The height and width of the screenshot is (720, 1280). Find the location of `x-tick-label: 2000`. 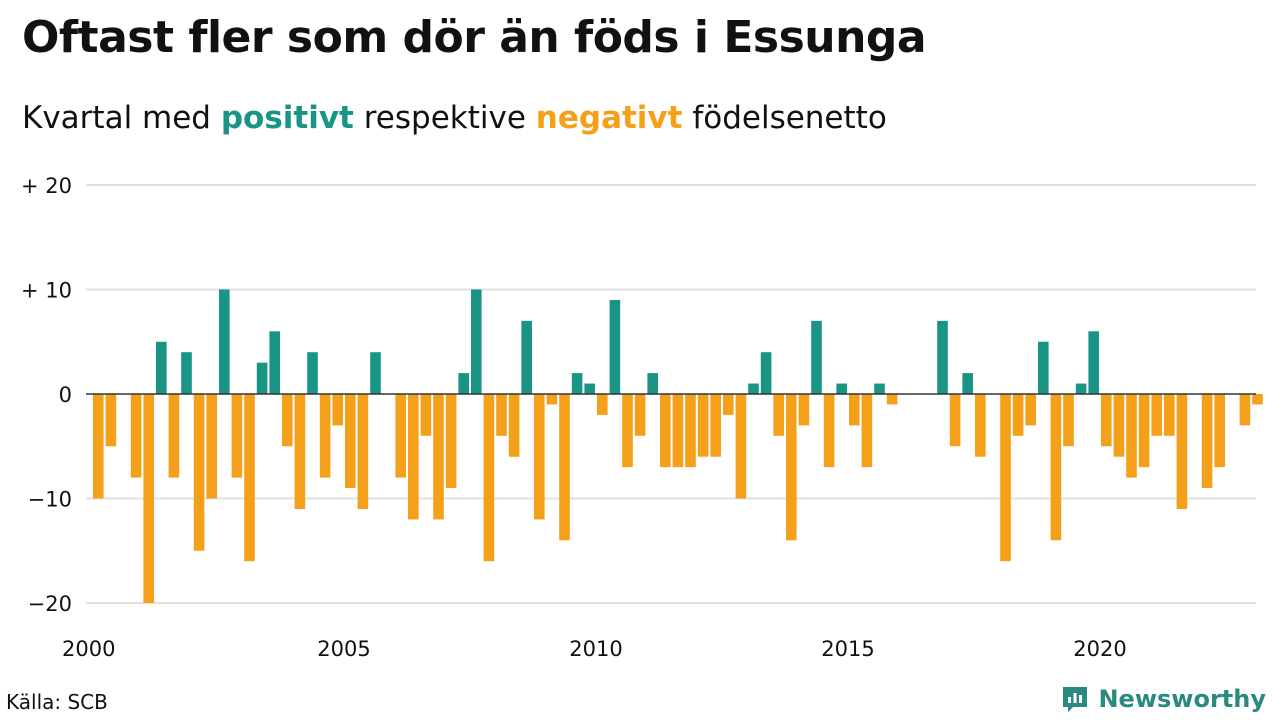

x-tick-label: 2000 is located at coordinates (88, 649).